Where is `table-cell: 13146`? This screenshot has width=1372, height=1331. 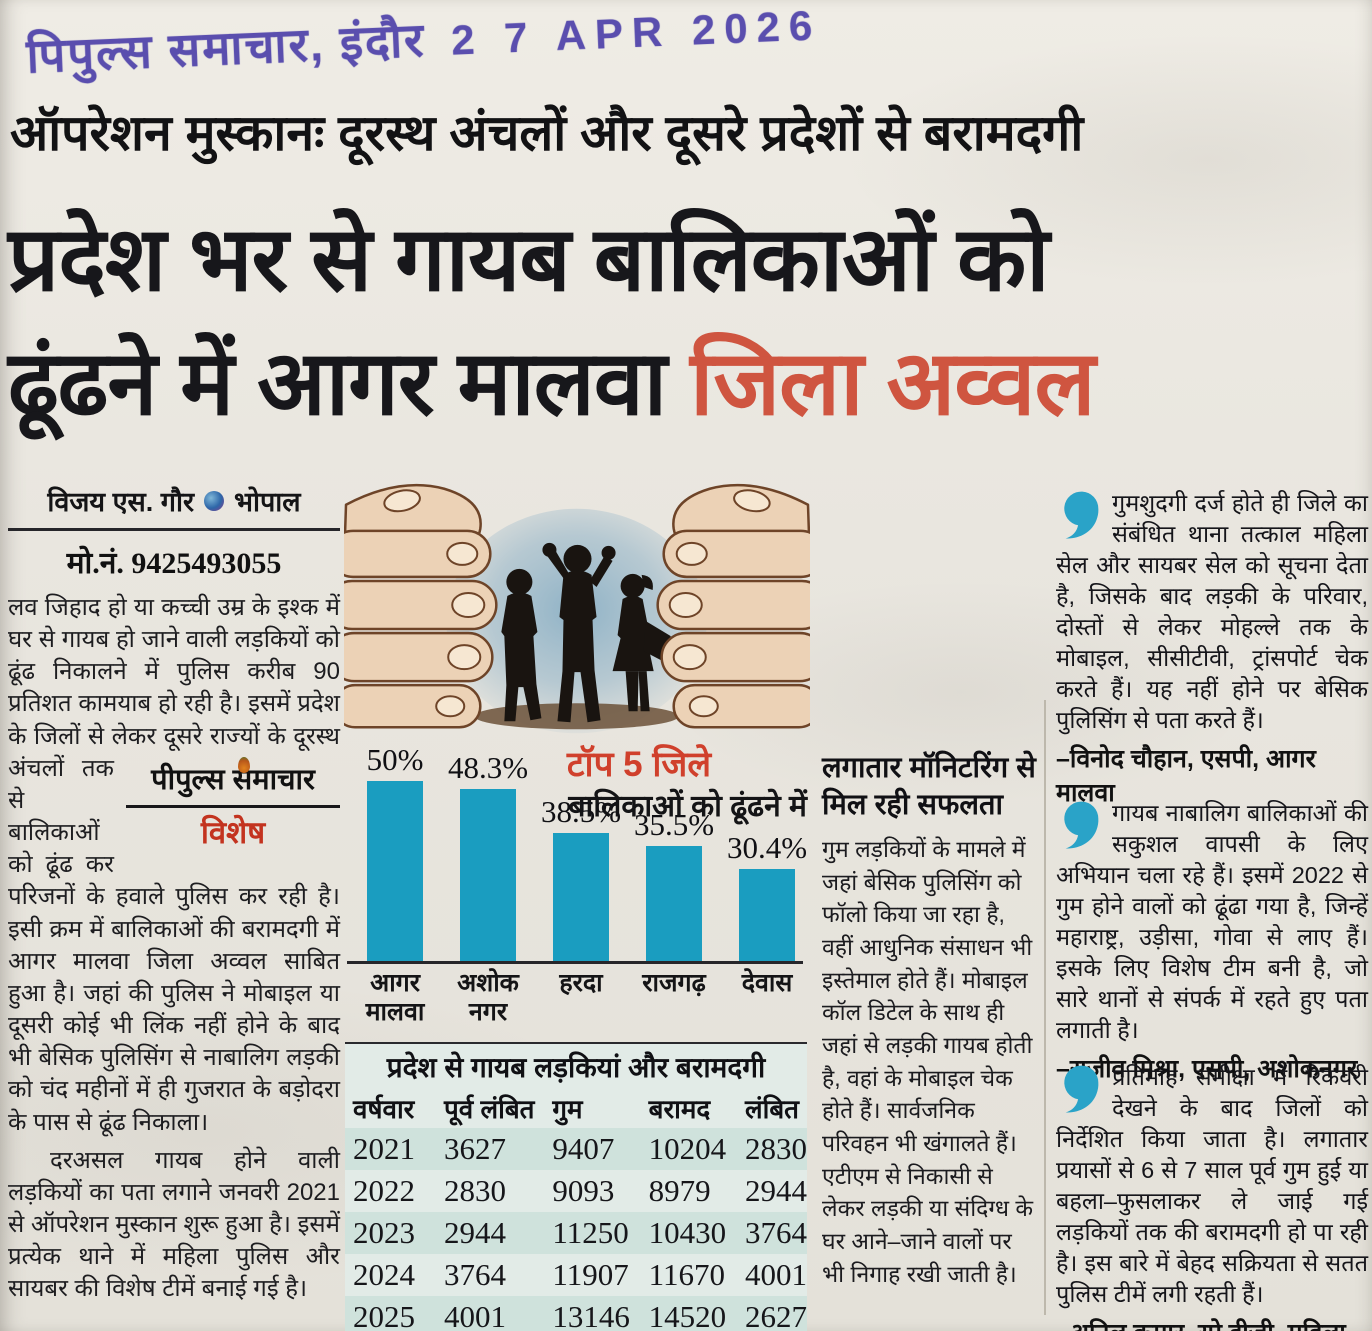 table-cell: 13146 is located at coordinates (591, 1315).